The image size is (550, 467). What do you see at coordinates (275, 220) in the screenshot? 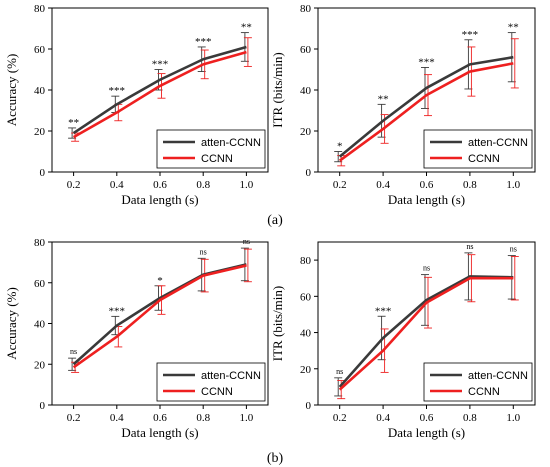
I see `caption-a: (a)` at bounding box center [275, 220].